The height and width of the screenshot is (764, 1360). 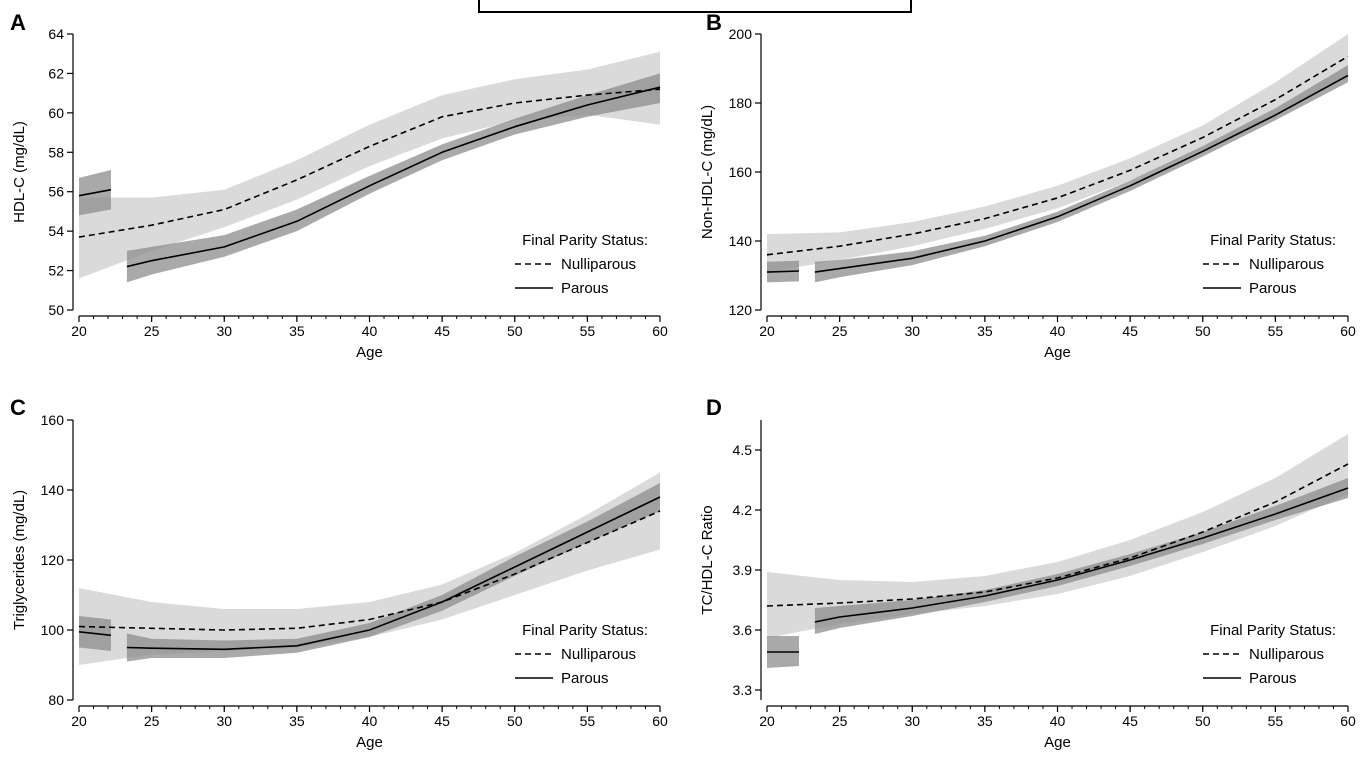 I want to click on y-tick-label: 200, so click(x=741, y=34).